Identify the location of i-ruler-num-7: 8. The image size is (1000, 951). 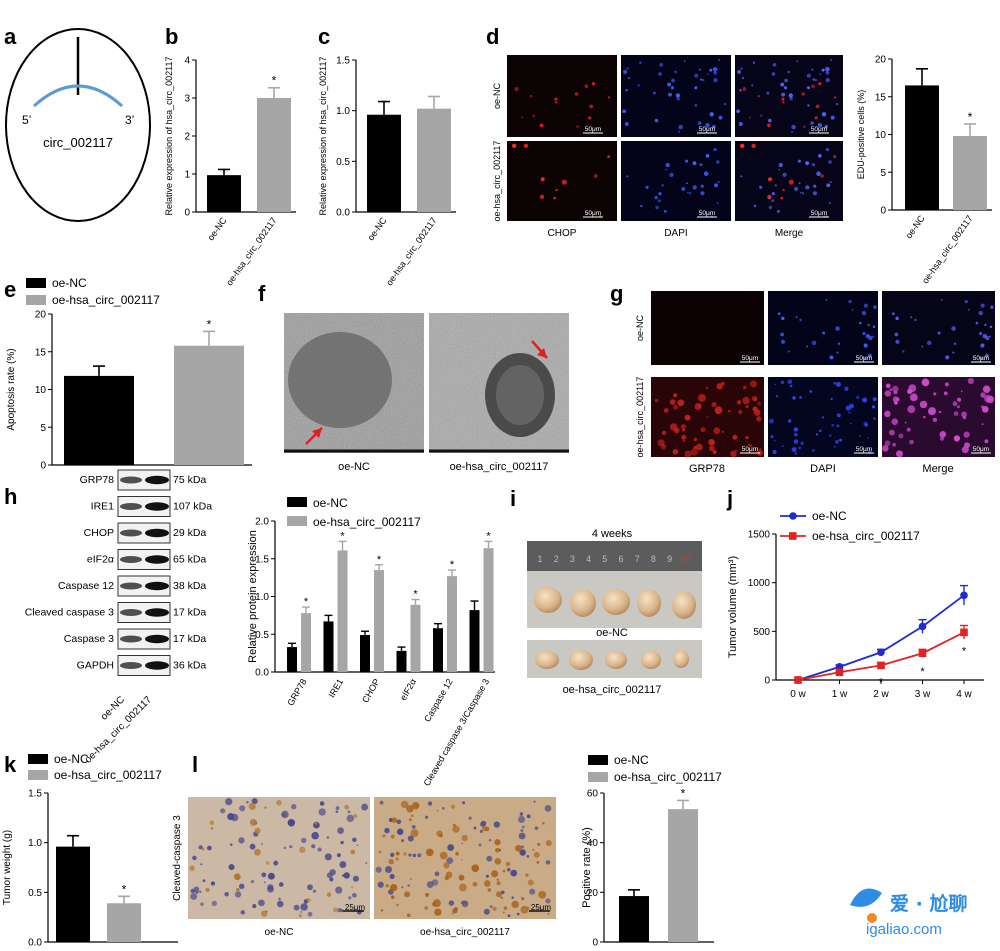
(653, 559).